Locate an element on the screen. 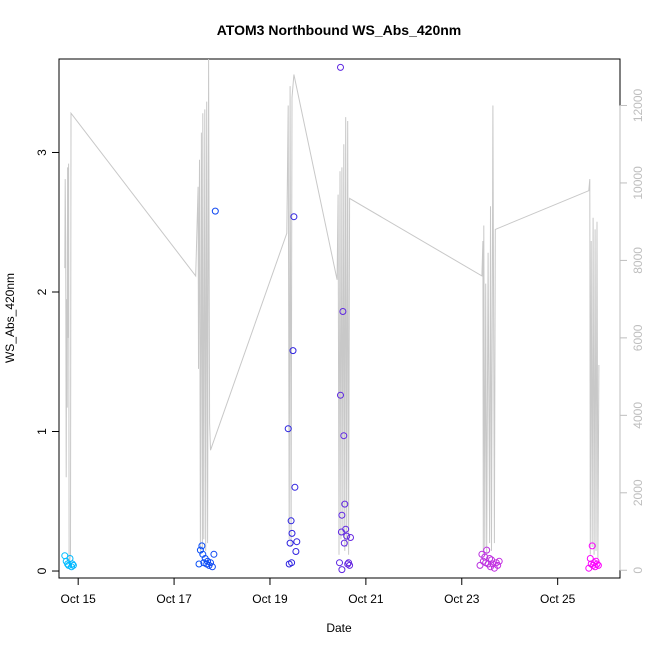  y2-tick-label: 0 is located at coordinates (638, 570).